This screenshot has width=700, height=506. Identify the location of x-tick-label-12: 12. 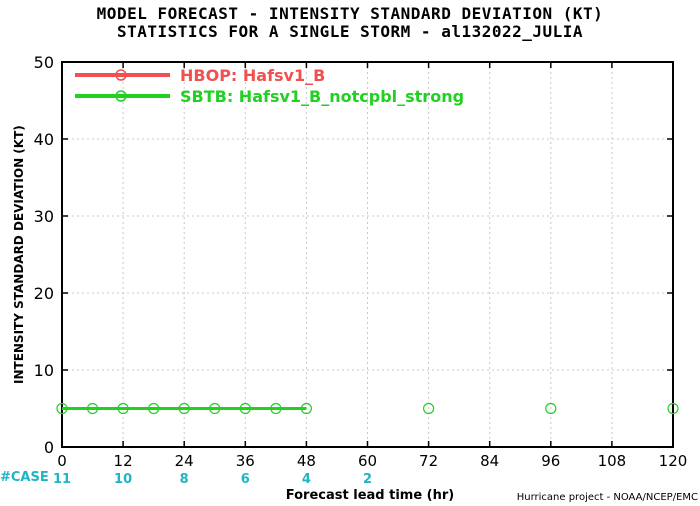
(123, 461).